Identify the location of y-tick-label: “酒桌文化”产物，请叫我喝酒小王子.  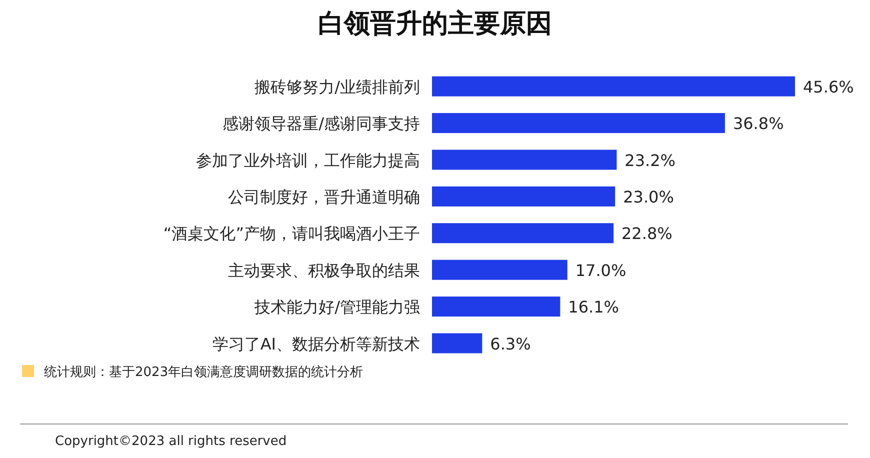
(291, 234).